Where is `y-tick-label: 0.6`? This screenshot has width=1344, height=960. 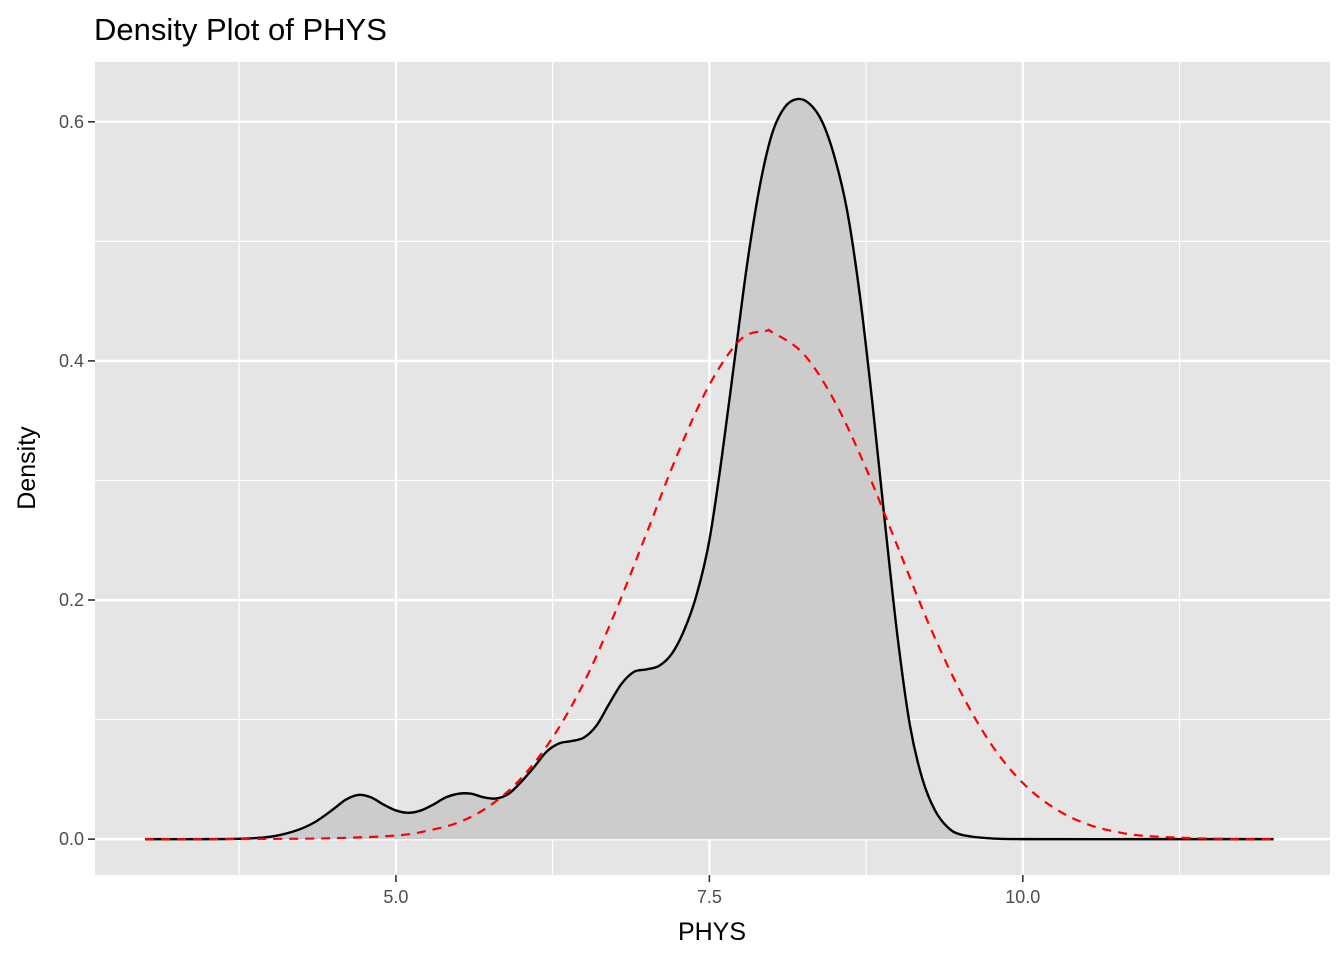
y-tick-label: 0.6 is located at coordinates (71, 122).